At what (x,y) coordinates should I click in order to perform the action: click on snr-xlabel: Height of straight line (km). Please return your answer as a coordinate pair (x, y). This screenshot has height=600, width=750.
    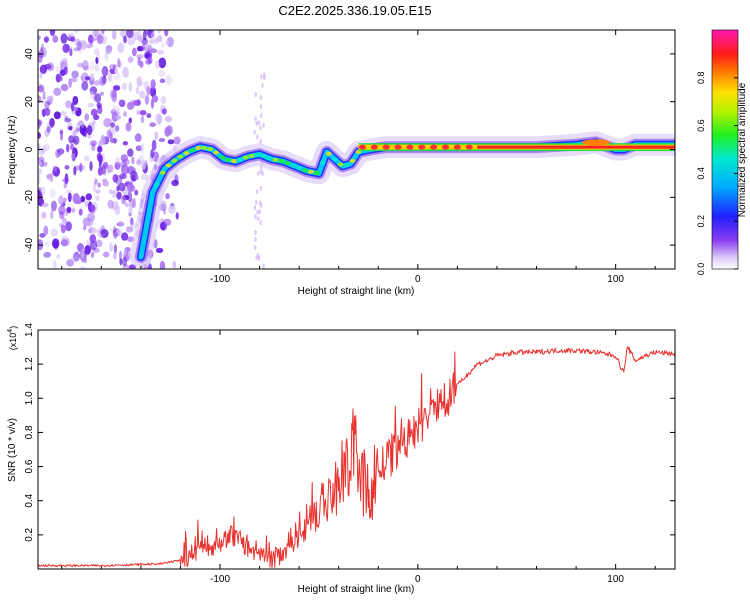
    Looking at the image, I should click on (356, 589).